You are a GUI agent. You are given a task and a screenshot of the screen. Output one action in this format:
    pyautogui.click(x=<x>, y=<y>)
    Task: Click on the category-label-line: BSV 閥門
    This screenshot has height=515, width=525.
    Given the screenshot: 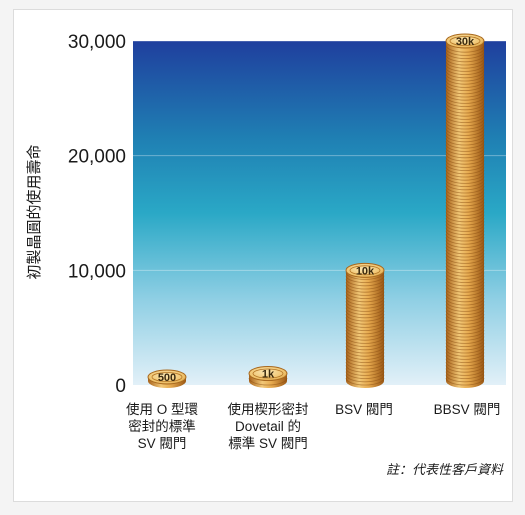 What is the action you would take?
    pyautogui.click(x=364, y=409)
    